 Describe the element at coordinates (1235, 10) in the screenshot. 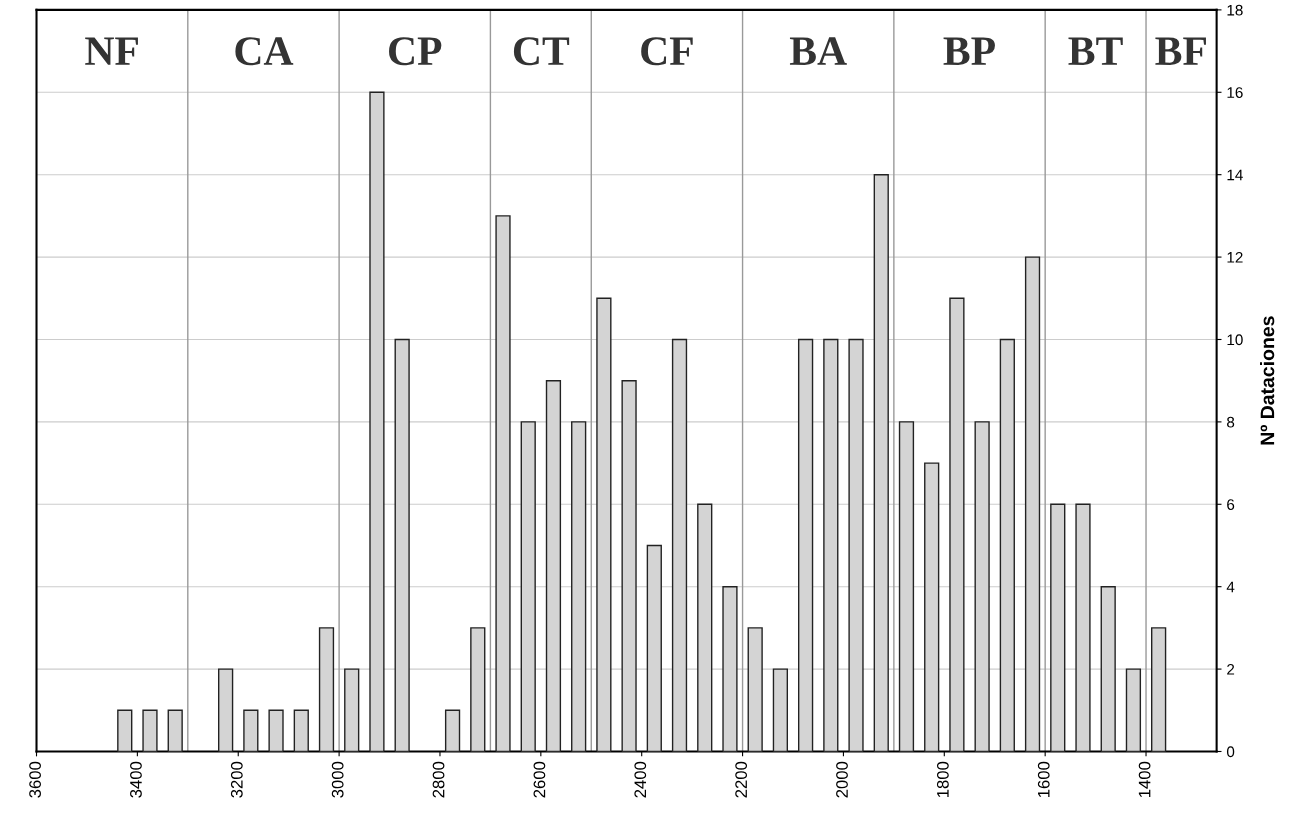

I see `y-tick-label: 18` at that location.